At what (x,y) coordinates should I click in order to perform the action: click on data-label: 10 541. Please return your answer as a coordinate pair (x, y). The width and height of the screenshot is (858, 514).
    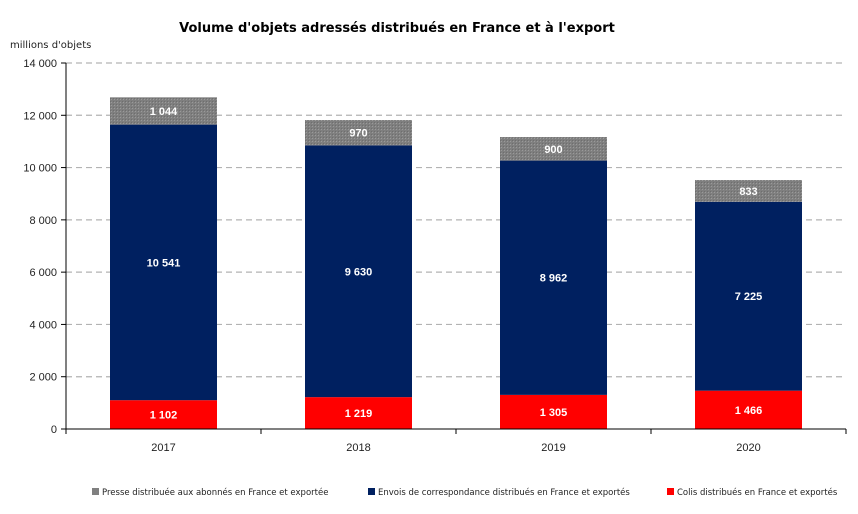
    Looking at the image, I should click on (164, 263).